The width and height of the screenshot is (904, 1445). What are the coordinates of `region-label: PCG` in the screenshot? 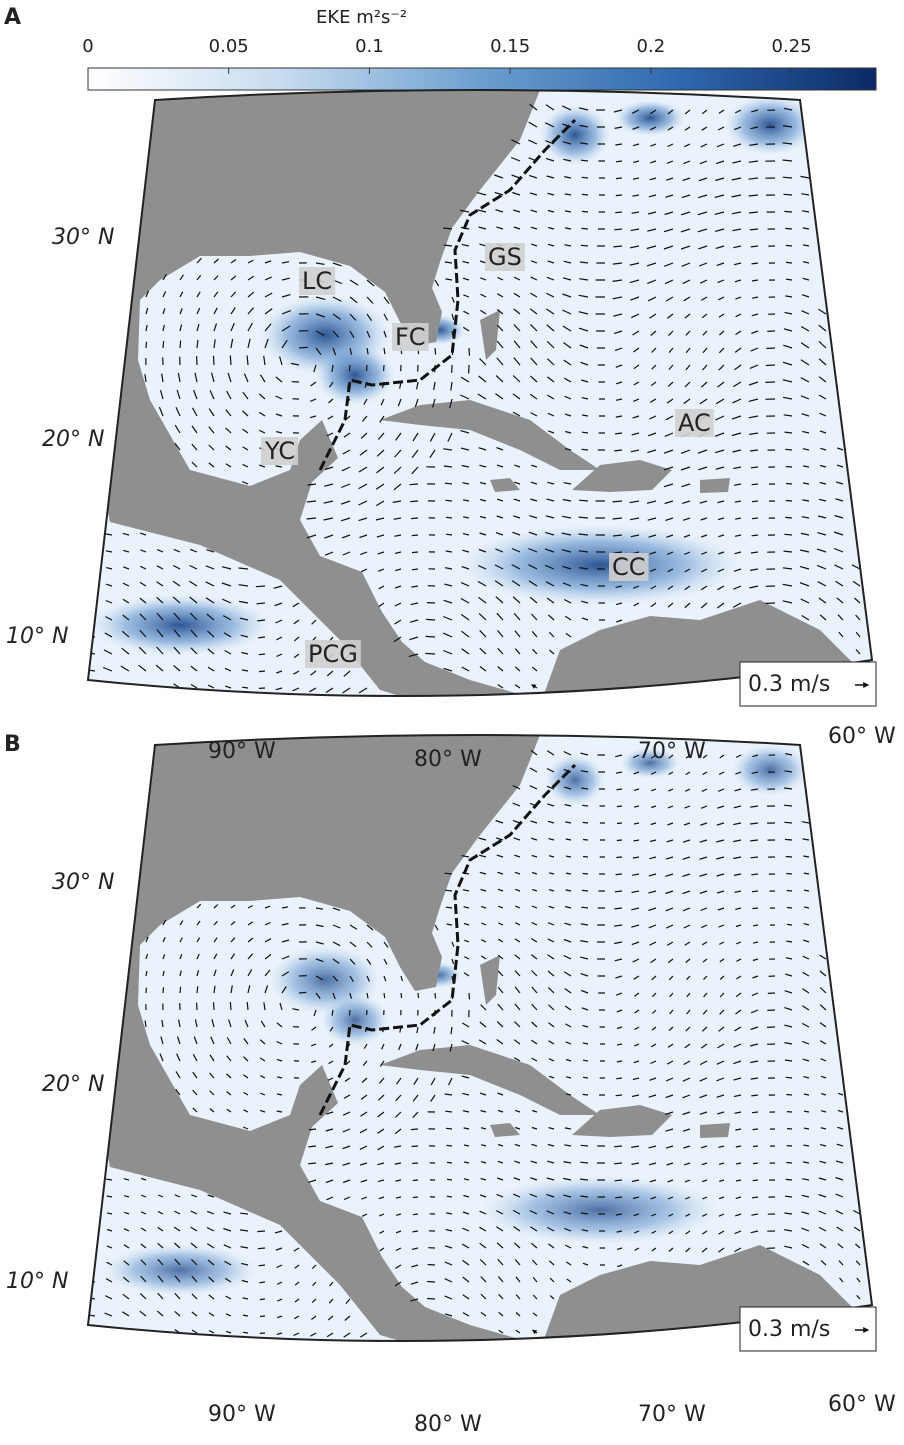 It's located at (333, 654).